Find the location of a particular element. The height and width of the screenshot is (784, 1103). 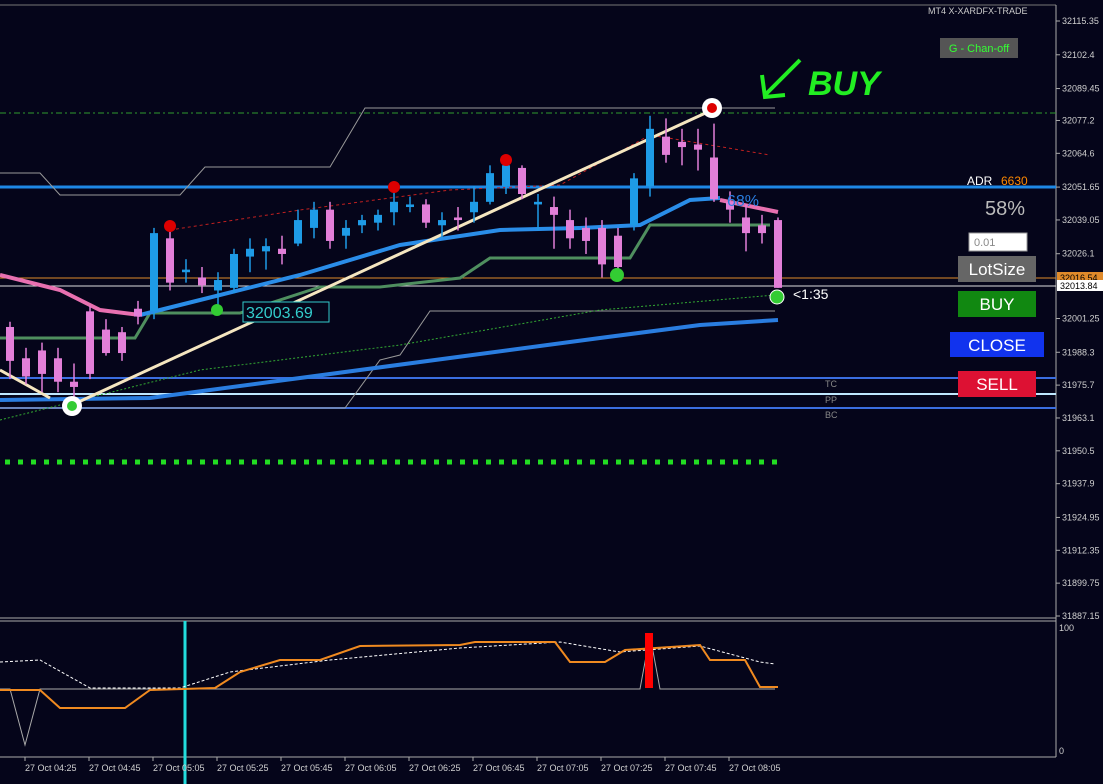

price-tag-box is located at coordinates (286, 312).